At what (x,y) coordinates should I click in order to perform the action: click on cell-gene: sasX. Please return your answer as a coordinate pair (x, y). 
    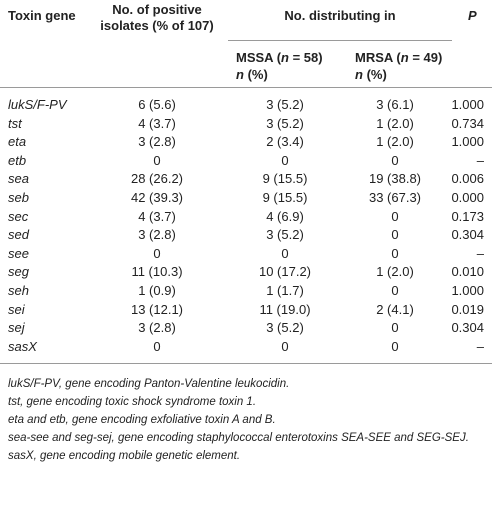
    Looking at the image, I should click on (22, 346).